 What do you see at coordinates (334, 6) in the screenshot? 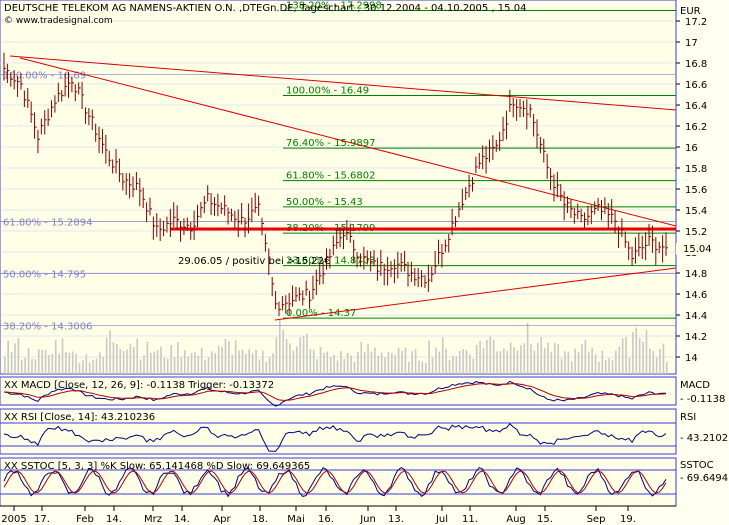
I see `fib-label: 138.20% - 17.2998` at bounding box center [334, 6].